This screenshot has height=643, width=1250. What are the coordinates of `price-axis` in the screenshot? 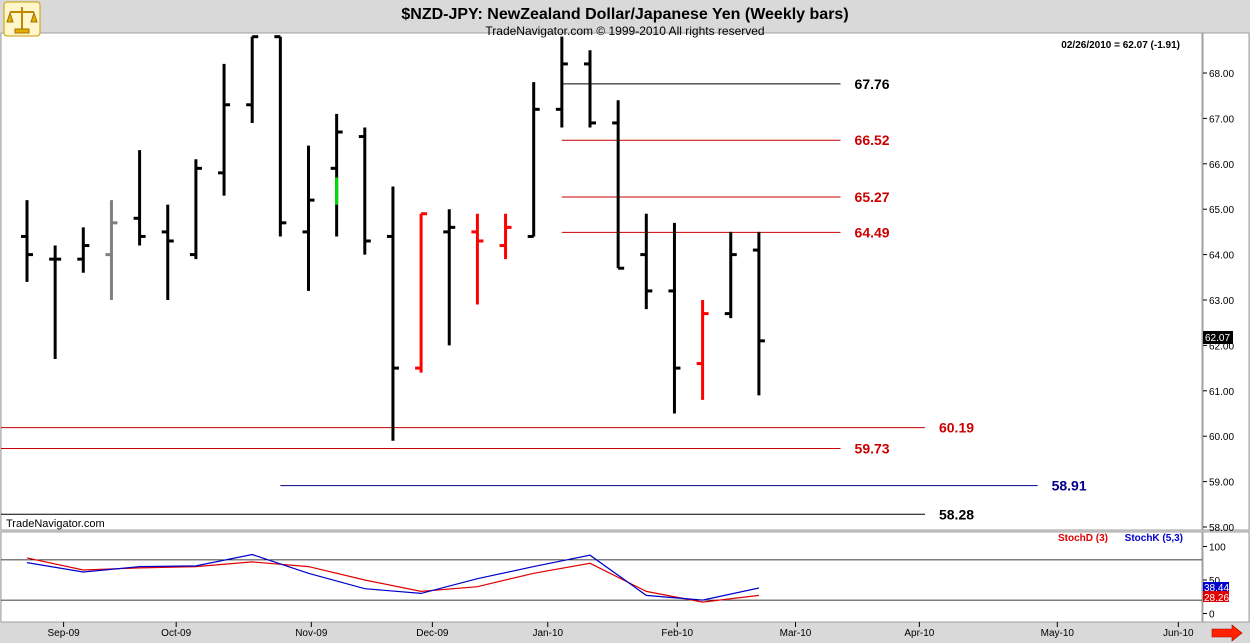 It's located at (1226, 281).